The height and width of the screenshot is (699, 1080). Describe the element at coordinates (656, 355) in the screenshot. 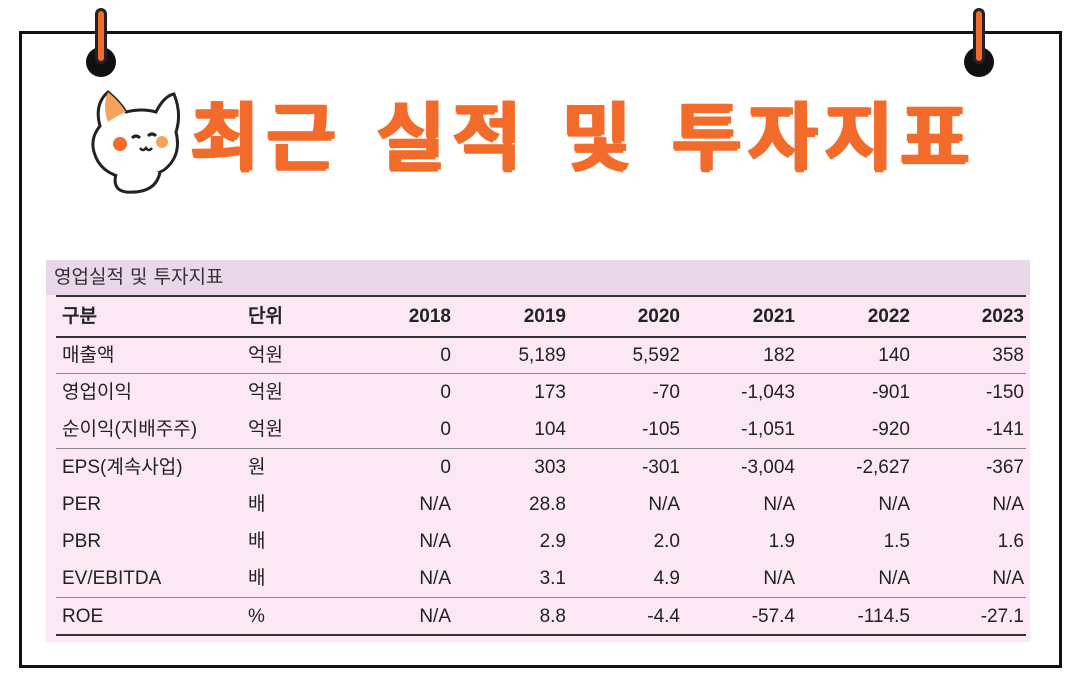

I see `row-value: 5,592` at that location.